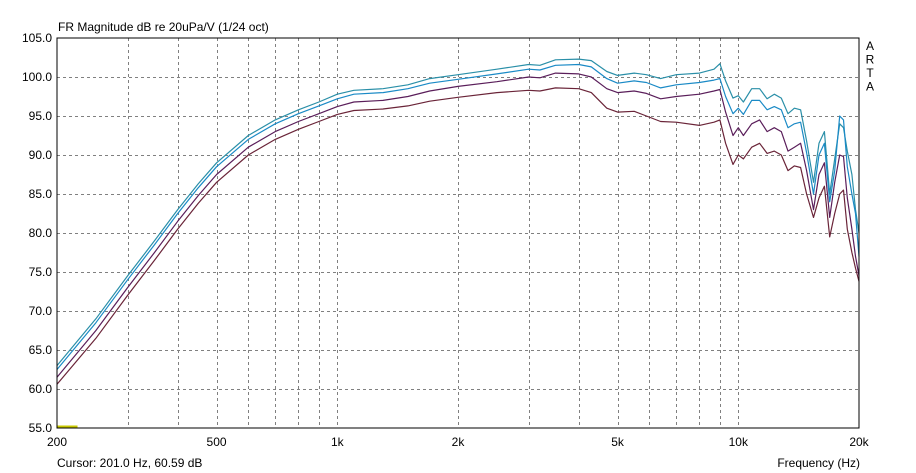 The image size is (916, 473). I want to click on y-tick-label: 75.0, so click(41, 272).